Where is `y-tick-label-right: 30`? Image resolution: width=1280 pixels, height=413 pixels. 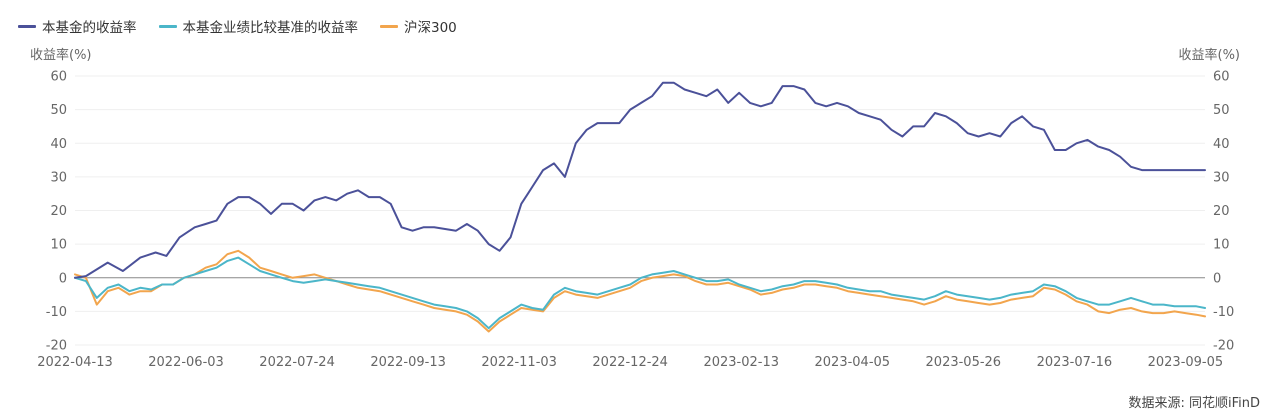
y-tick-label-right: 30 is located at coordinates (1221, 177).